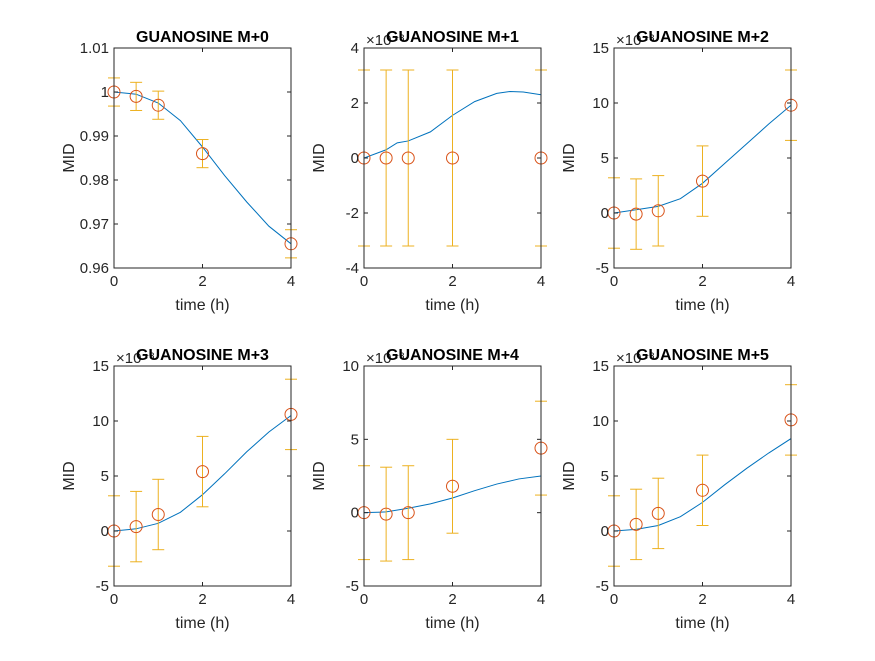 The width and height of the screenshot is (875, 661). What do you see at coordinates (702, 355) in the screenshot?
I see `subplot-title: GUANOSINE M+5` at bounding box center [702, 355].